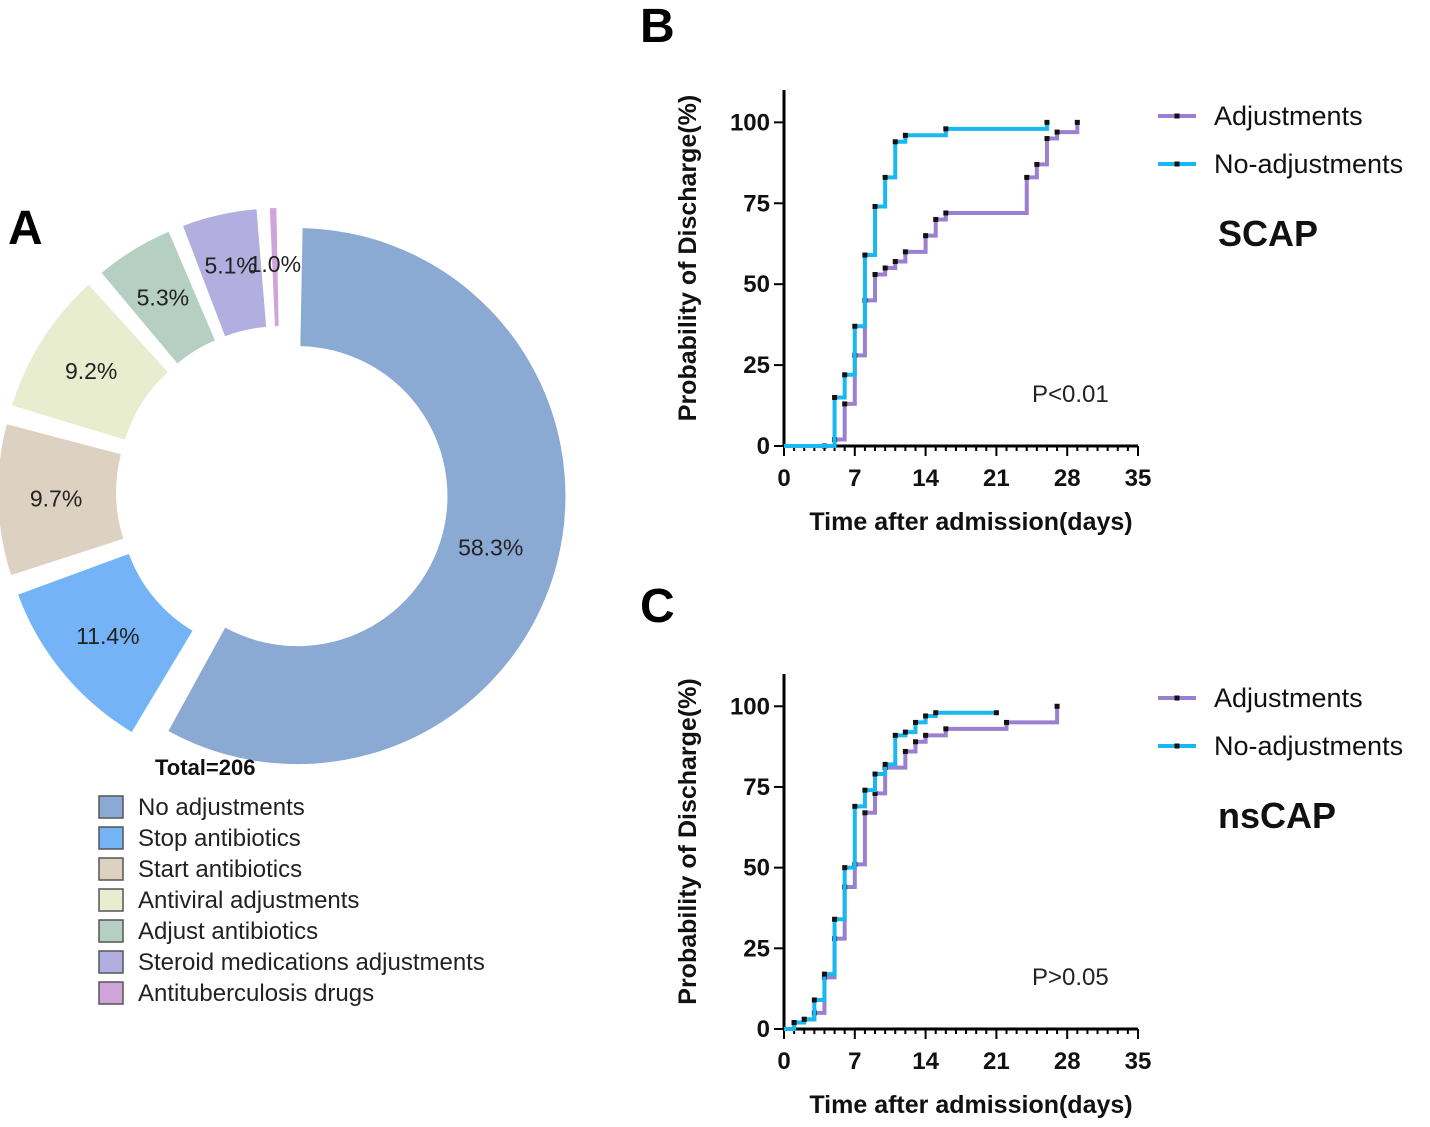  Describe the element at coordinates (763, 1029) in the screenshot. I see `y-tick-label: 0` at that location.